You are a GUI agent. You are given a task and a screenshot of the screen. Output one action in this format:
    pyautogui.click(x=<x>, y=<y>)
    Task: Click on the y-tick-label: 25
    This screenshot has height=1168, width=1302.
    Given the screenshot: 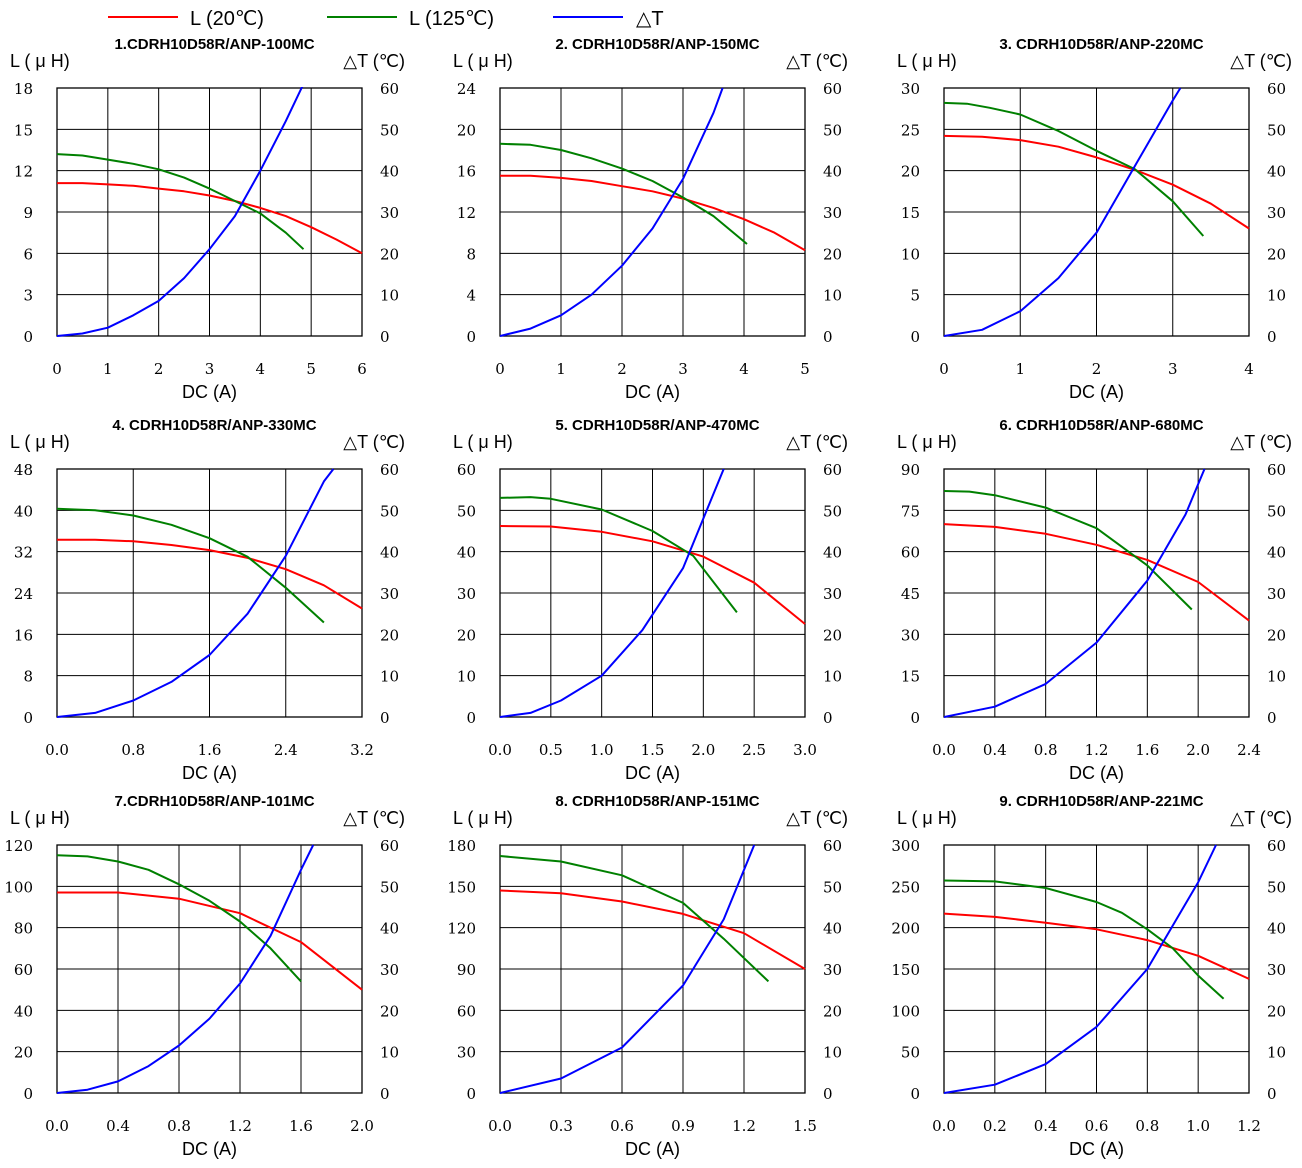 What is the action you would take?
    pyautogui.click(x=910, y=130)
    